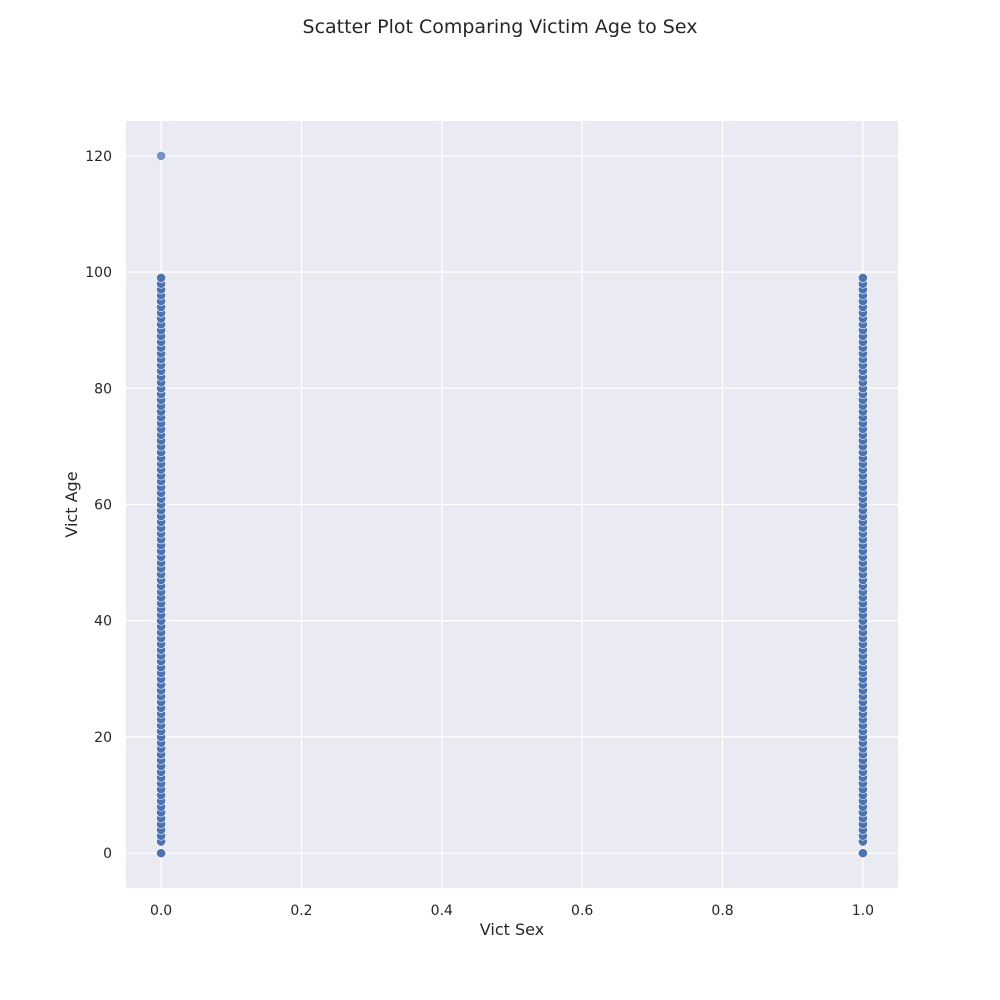 Image resolution: width=1000 pixels, height=1000 pixels. Describe the element at coordinates (863, 911) in the screenshot. I see `x-tick-label: 1.0` at that location.